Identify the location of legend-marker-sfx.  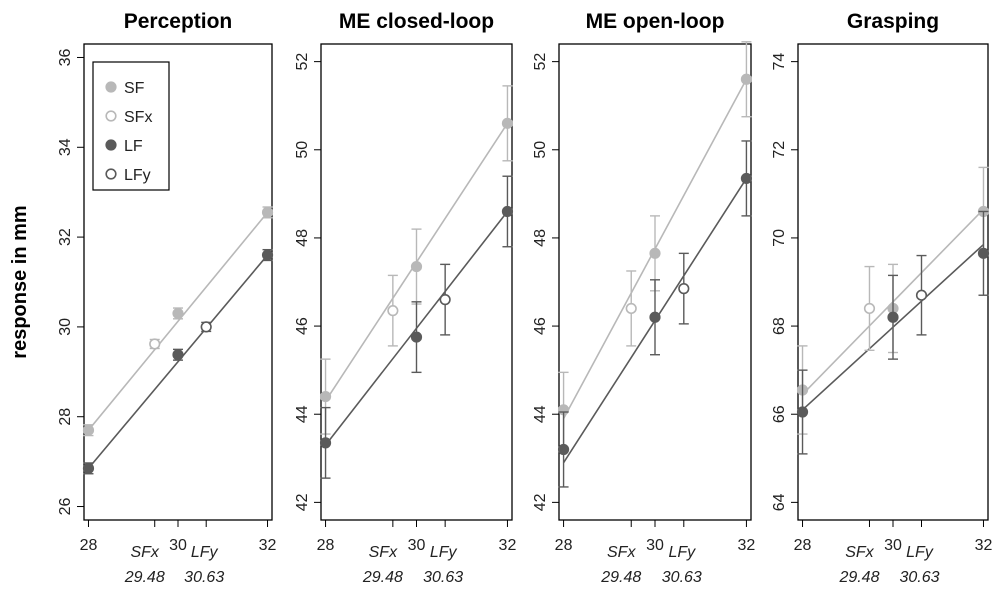
(111, 116).